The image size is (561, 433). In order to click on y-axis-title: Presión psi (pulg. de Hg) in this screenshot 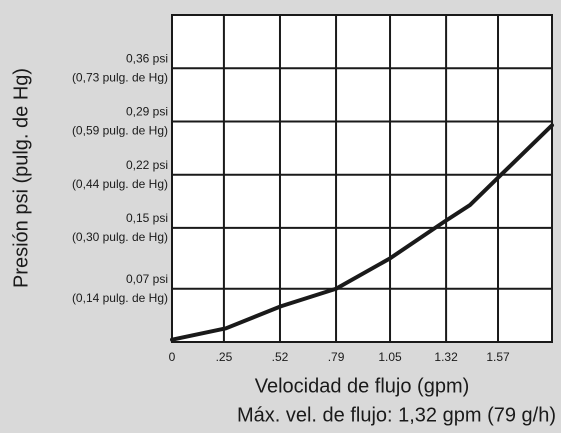, I will do `click(21, 178)`.